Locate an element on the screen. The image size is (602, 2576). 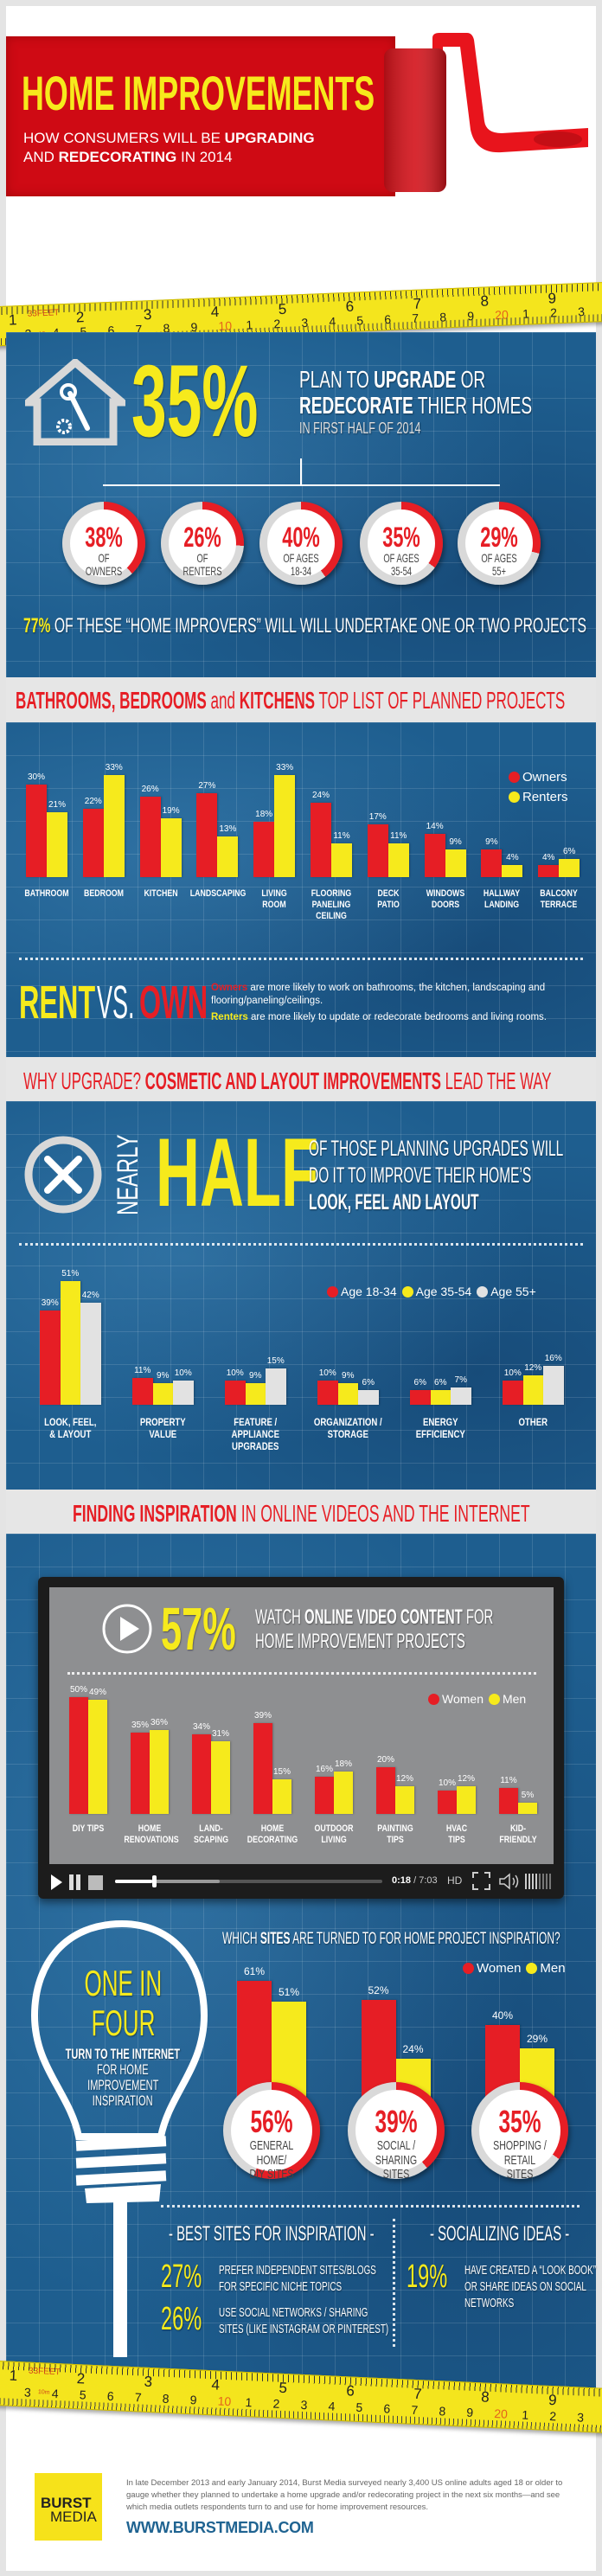
bar-value-label: 4% is located at coordinates (512, 857).